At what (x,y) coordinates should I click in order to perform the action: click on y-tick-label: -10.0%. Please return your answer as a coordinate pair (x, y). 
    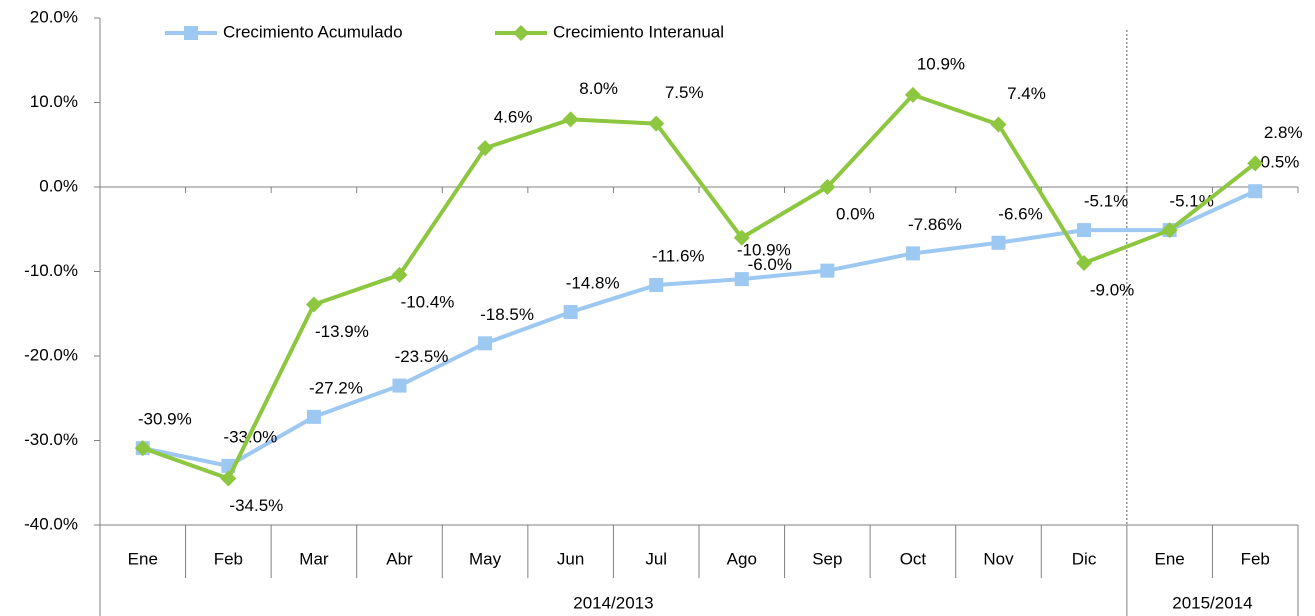
    Looking at the image, I should click on (51, 270).